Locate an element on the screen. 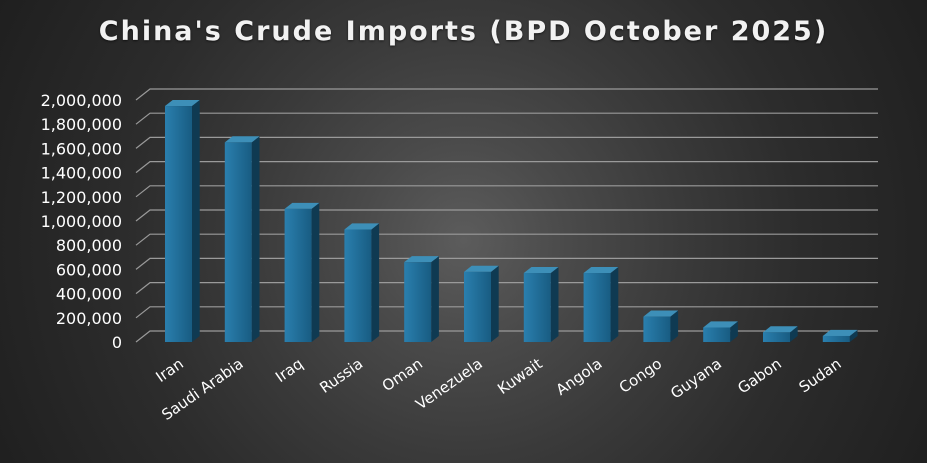 The image size is (927, 463). y-tick-label: 1,600,000 is located at coordinates (81, 148).